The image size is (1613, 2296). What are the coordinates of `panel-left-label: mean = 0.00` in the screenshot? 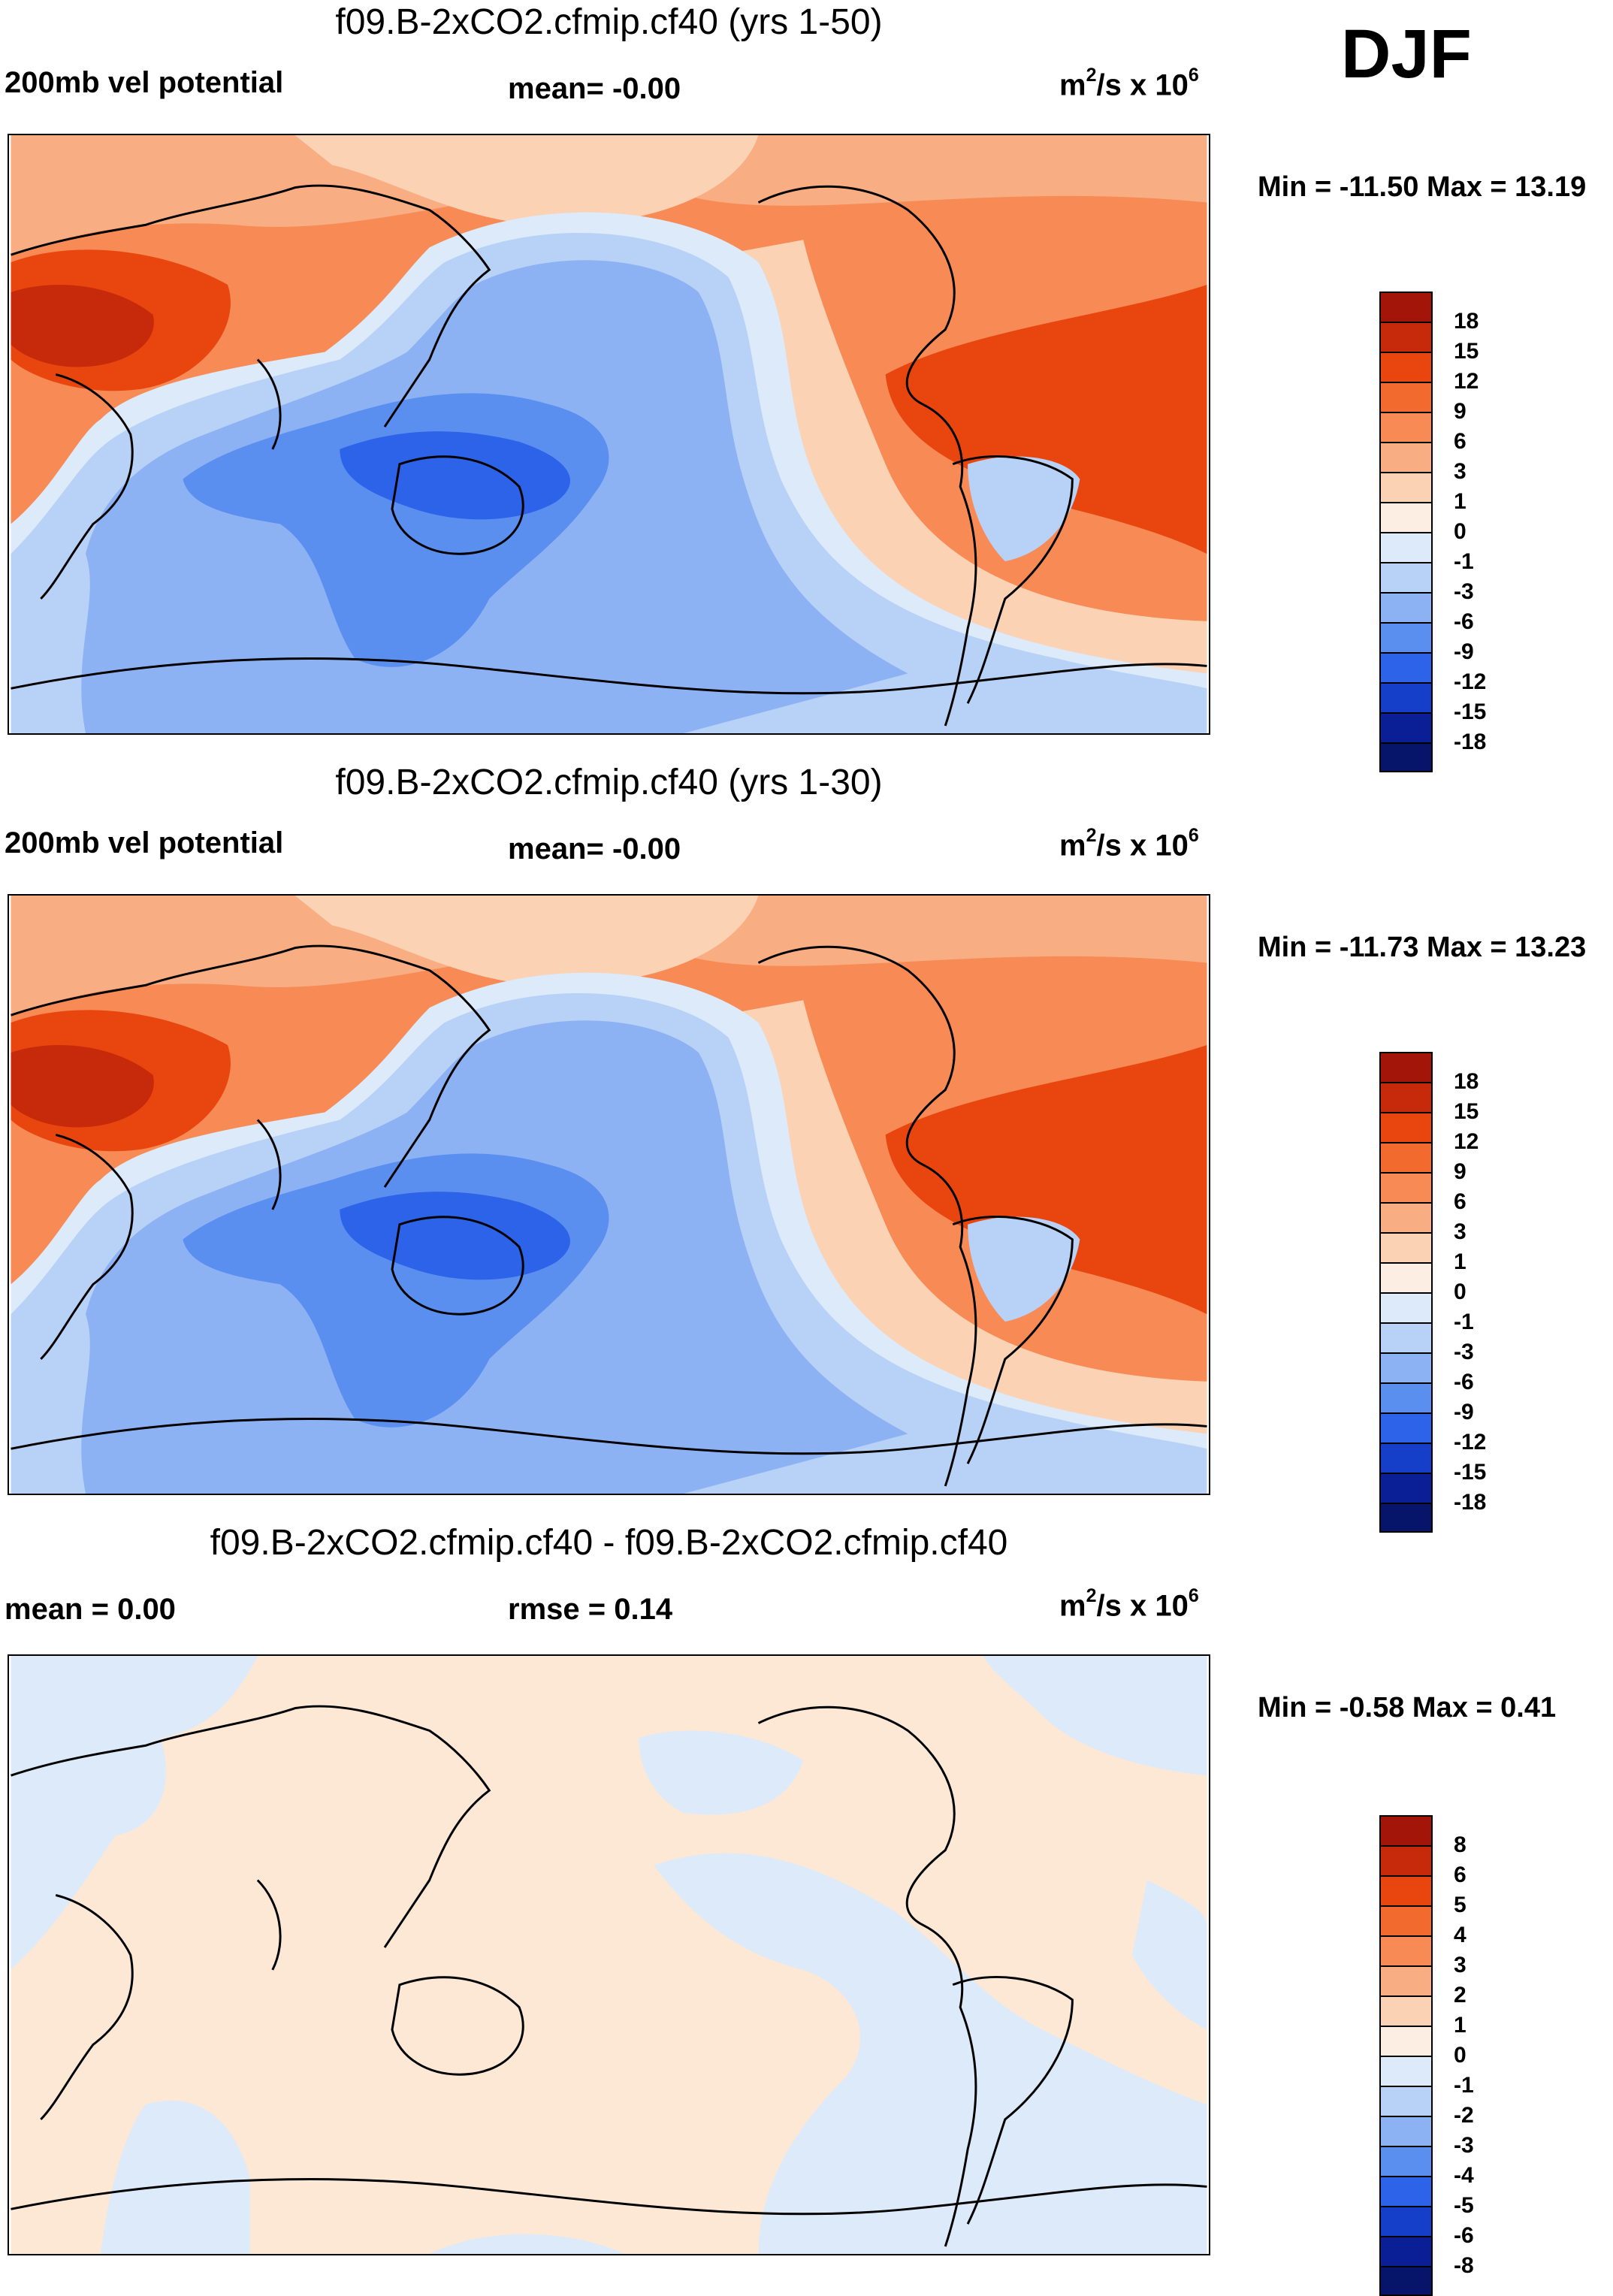 It's located at (90, 1609).